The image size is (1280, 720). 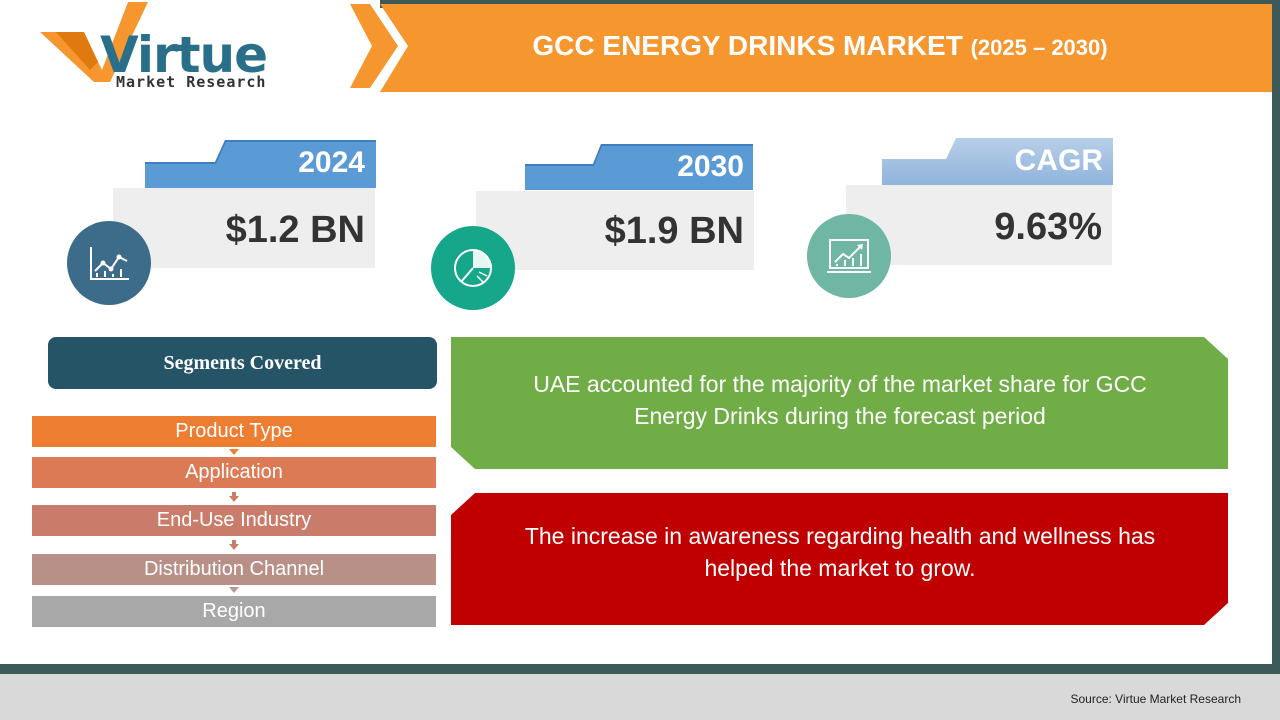 I want to click on title-main: GCC ENERGY DRINKS MARKET, so click(x=747, y=45).